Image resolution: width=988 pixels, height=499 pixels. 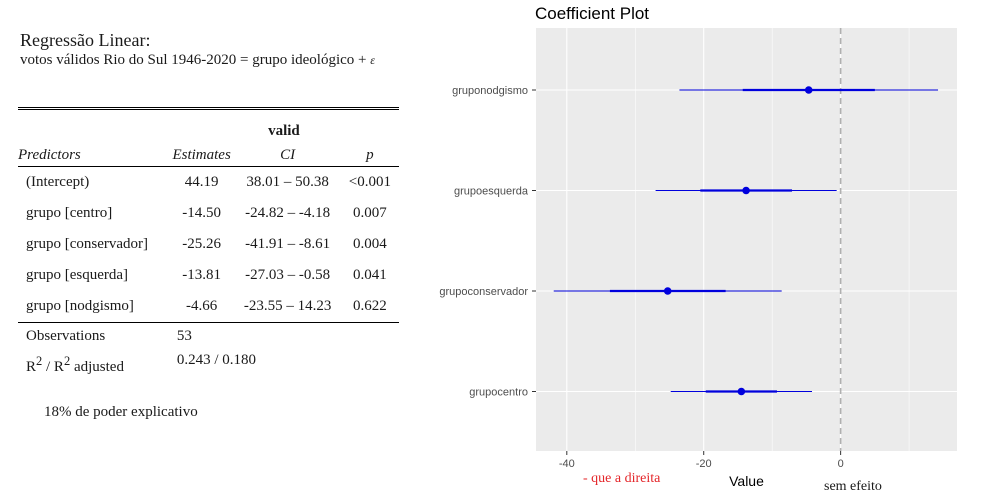 What do you see at coordinates (370, 213) in the screenshot?
I see `p-cell: 0.007` at bounding box center [370, 213].